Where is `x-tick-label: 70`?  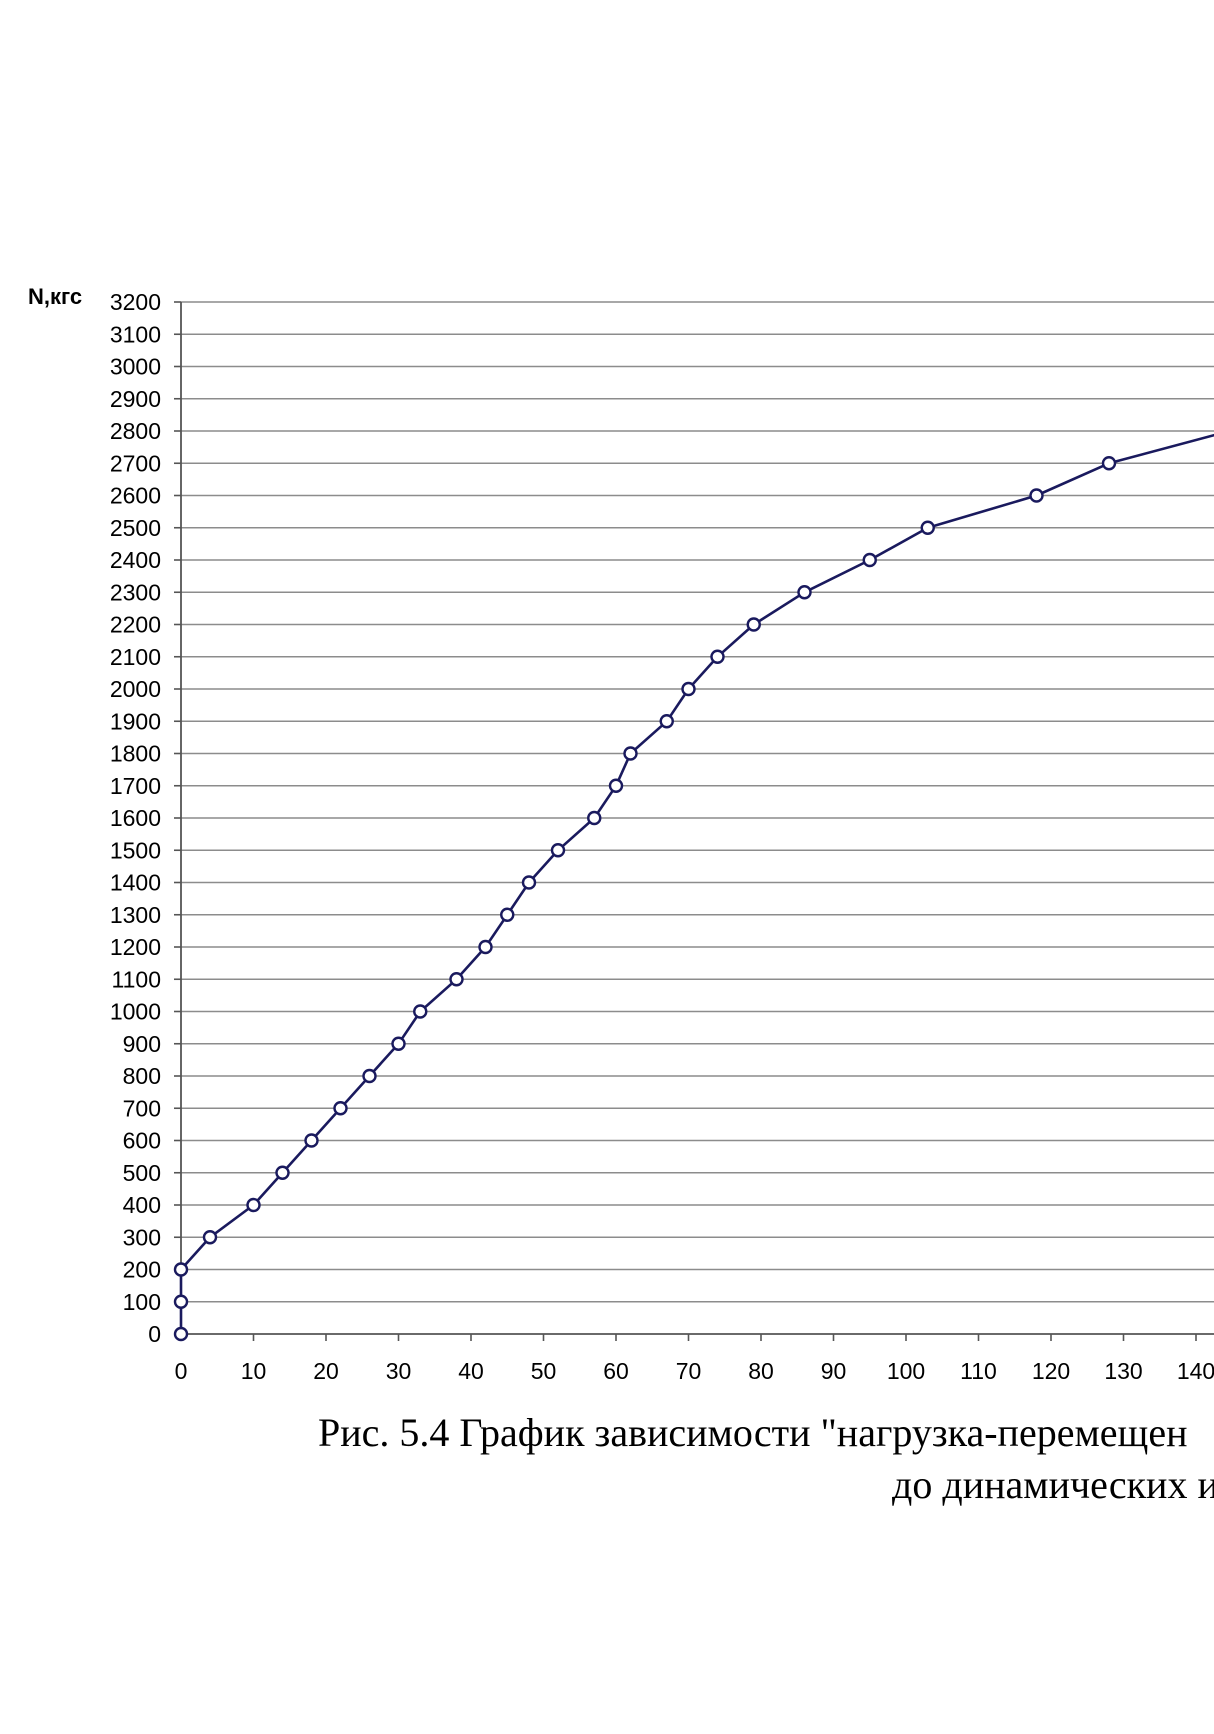
x-tick-label: 70 is located at coordinates (689, 1371).